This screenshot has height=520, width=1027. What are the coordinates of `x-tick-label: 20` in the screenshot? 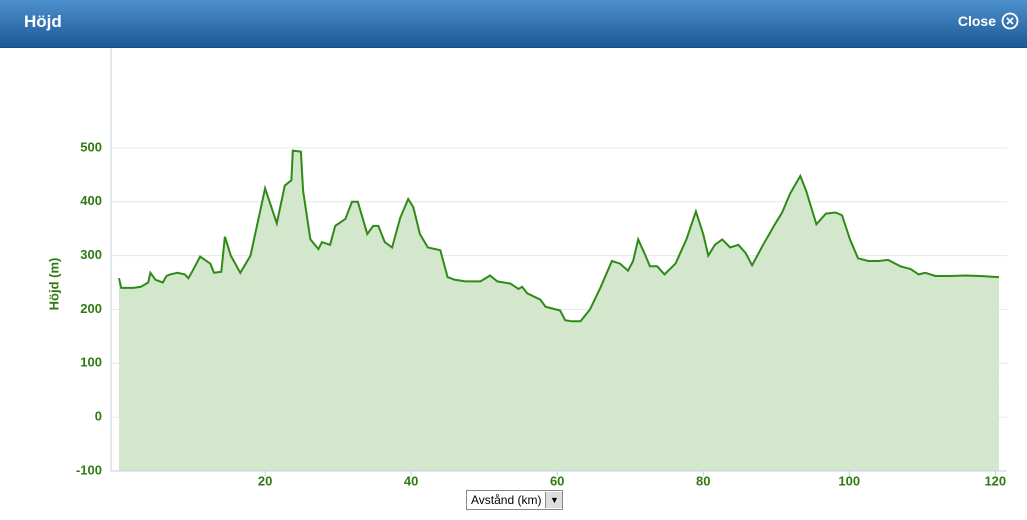 It's located at (265, 480).